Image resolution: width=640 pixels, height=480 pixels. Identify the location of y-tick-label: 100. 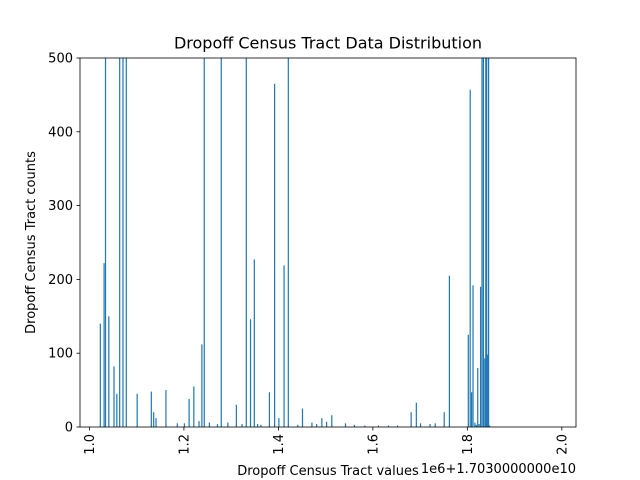
(60, 354).